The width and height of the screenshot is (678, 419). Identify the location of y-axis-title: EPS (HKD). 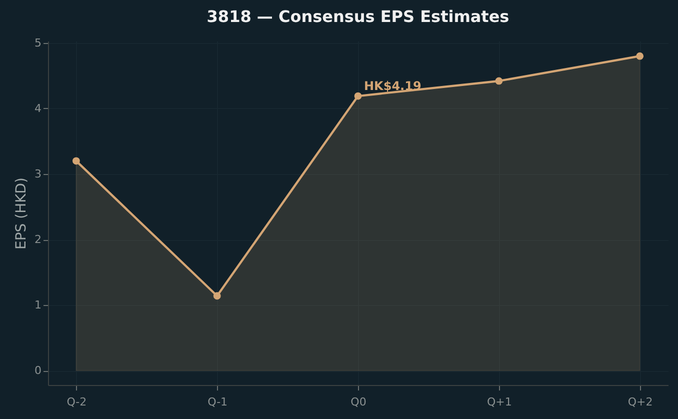
(22, 213).